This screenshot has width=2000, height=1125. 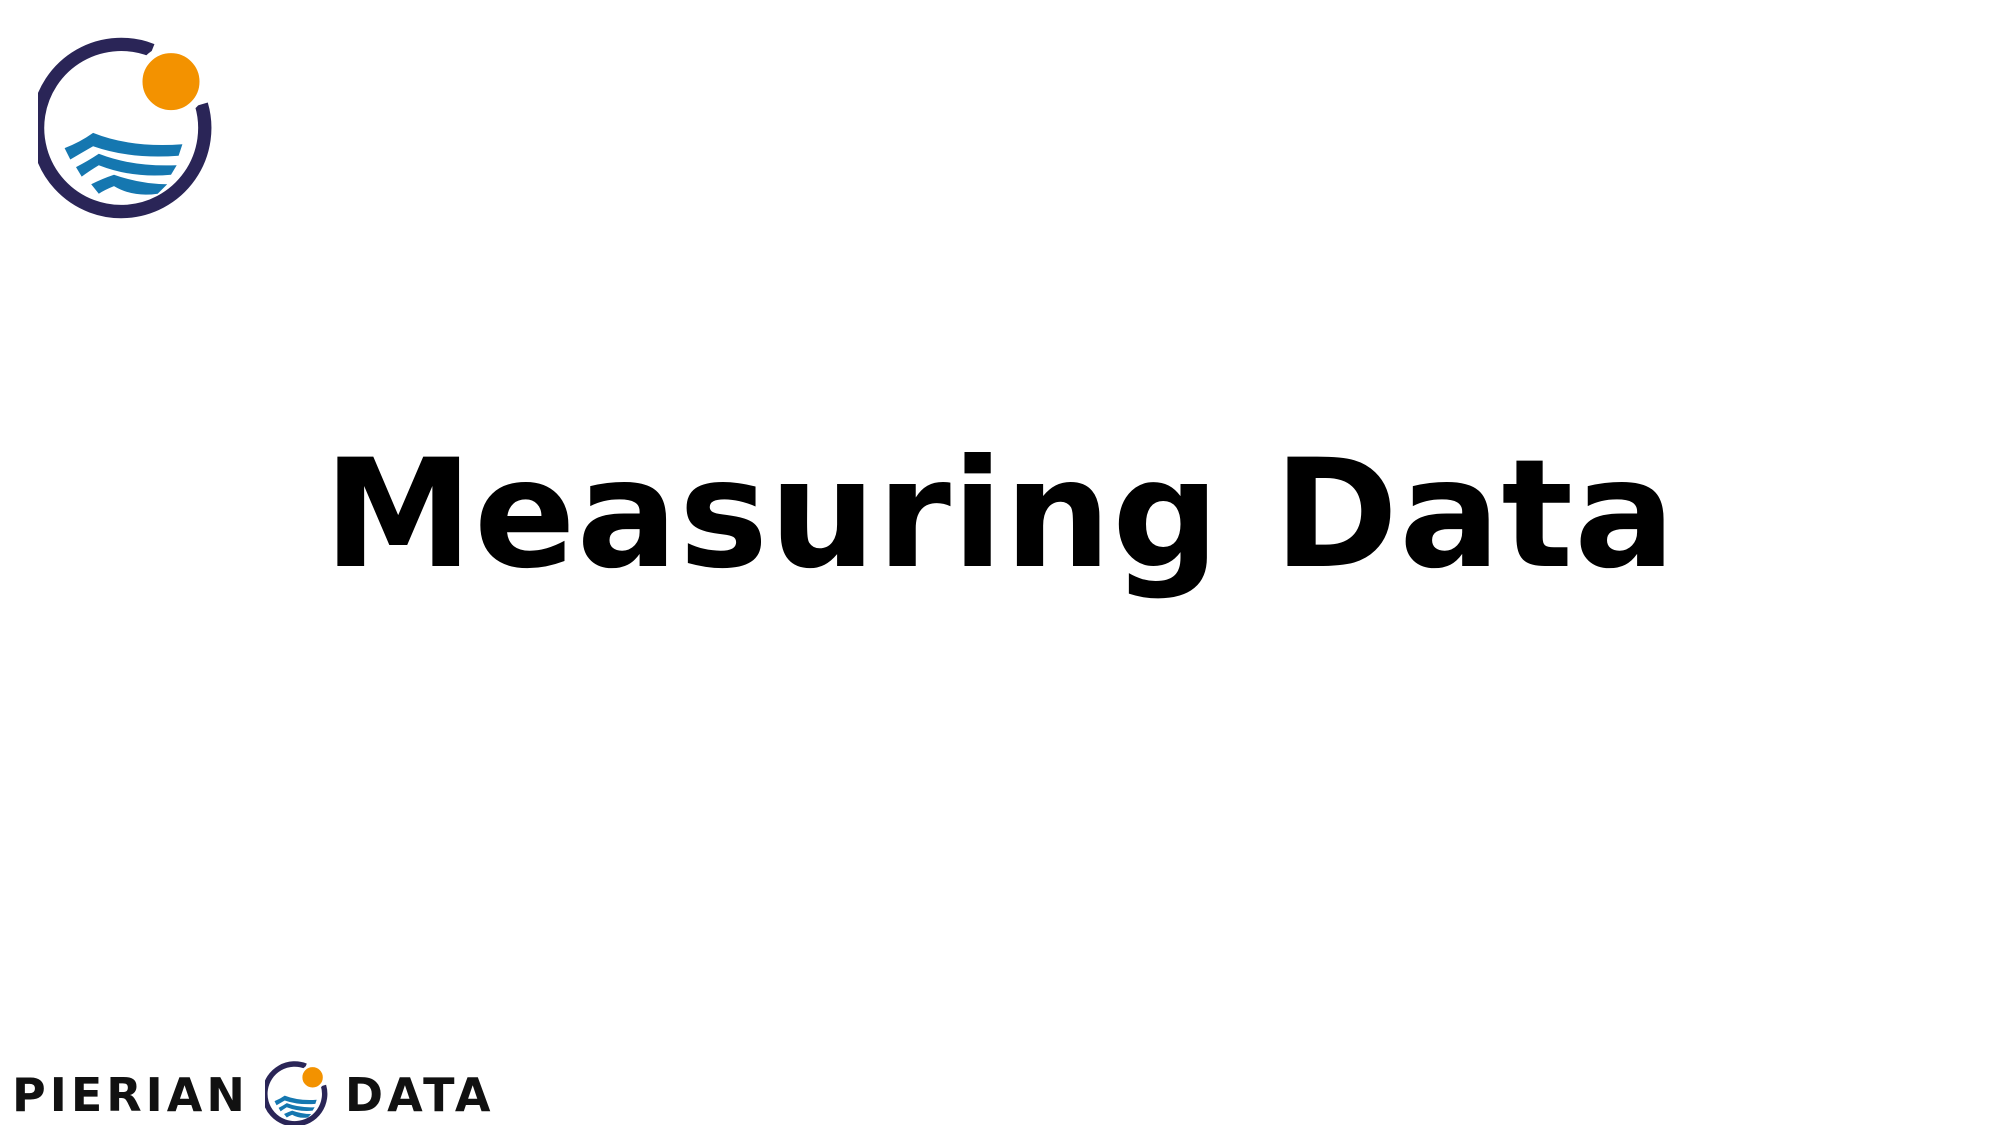 I want to click on pierian-data-logo-icon, so click(x=125, y=128).